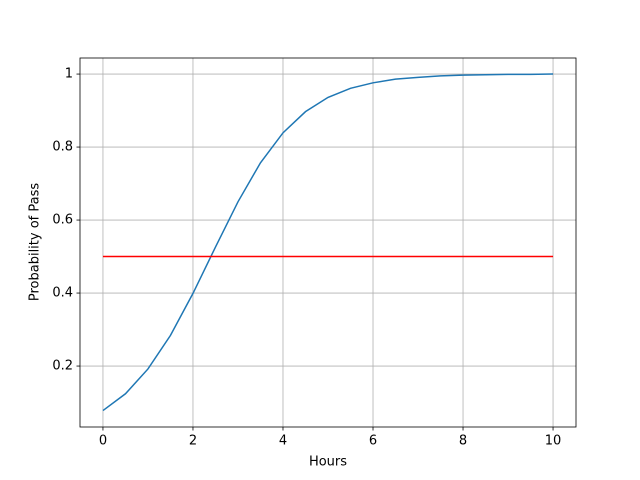 The height and width of the screenshot is (480, 640). Describe the element at coordinates (553, 441) in the screenshot. I see `x-tick-label: 10` at that location.